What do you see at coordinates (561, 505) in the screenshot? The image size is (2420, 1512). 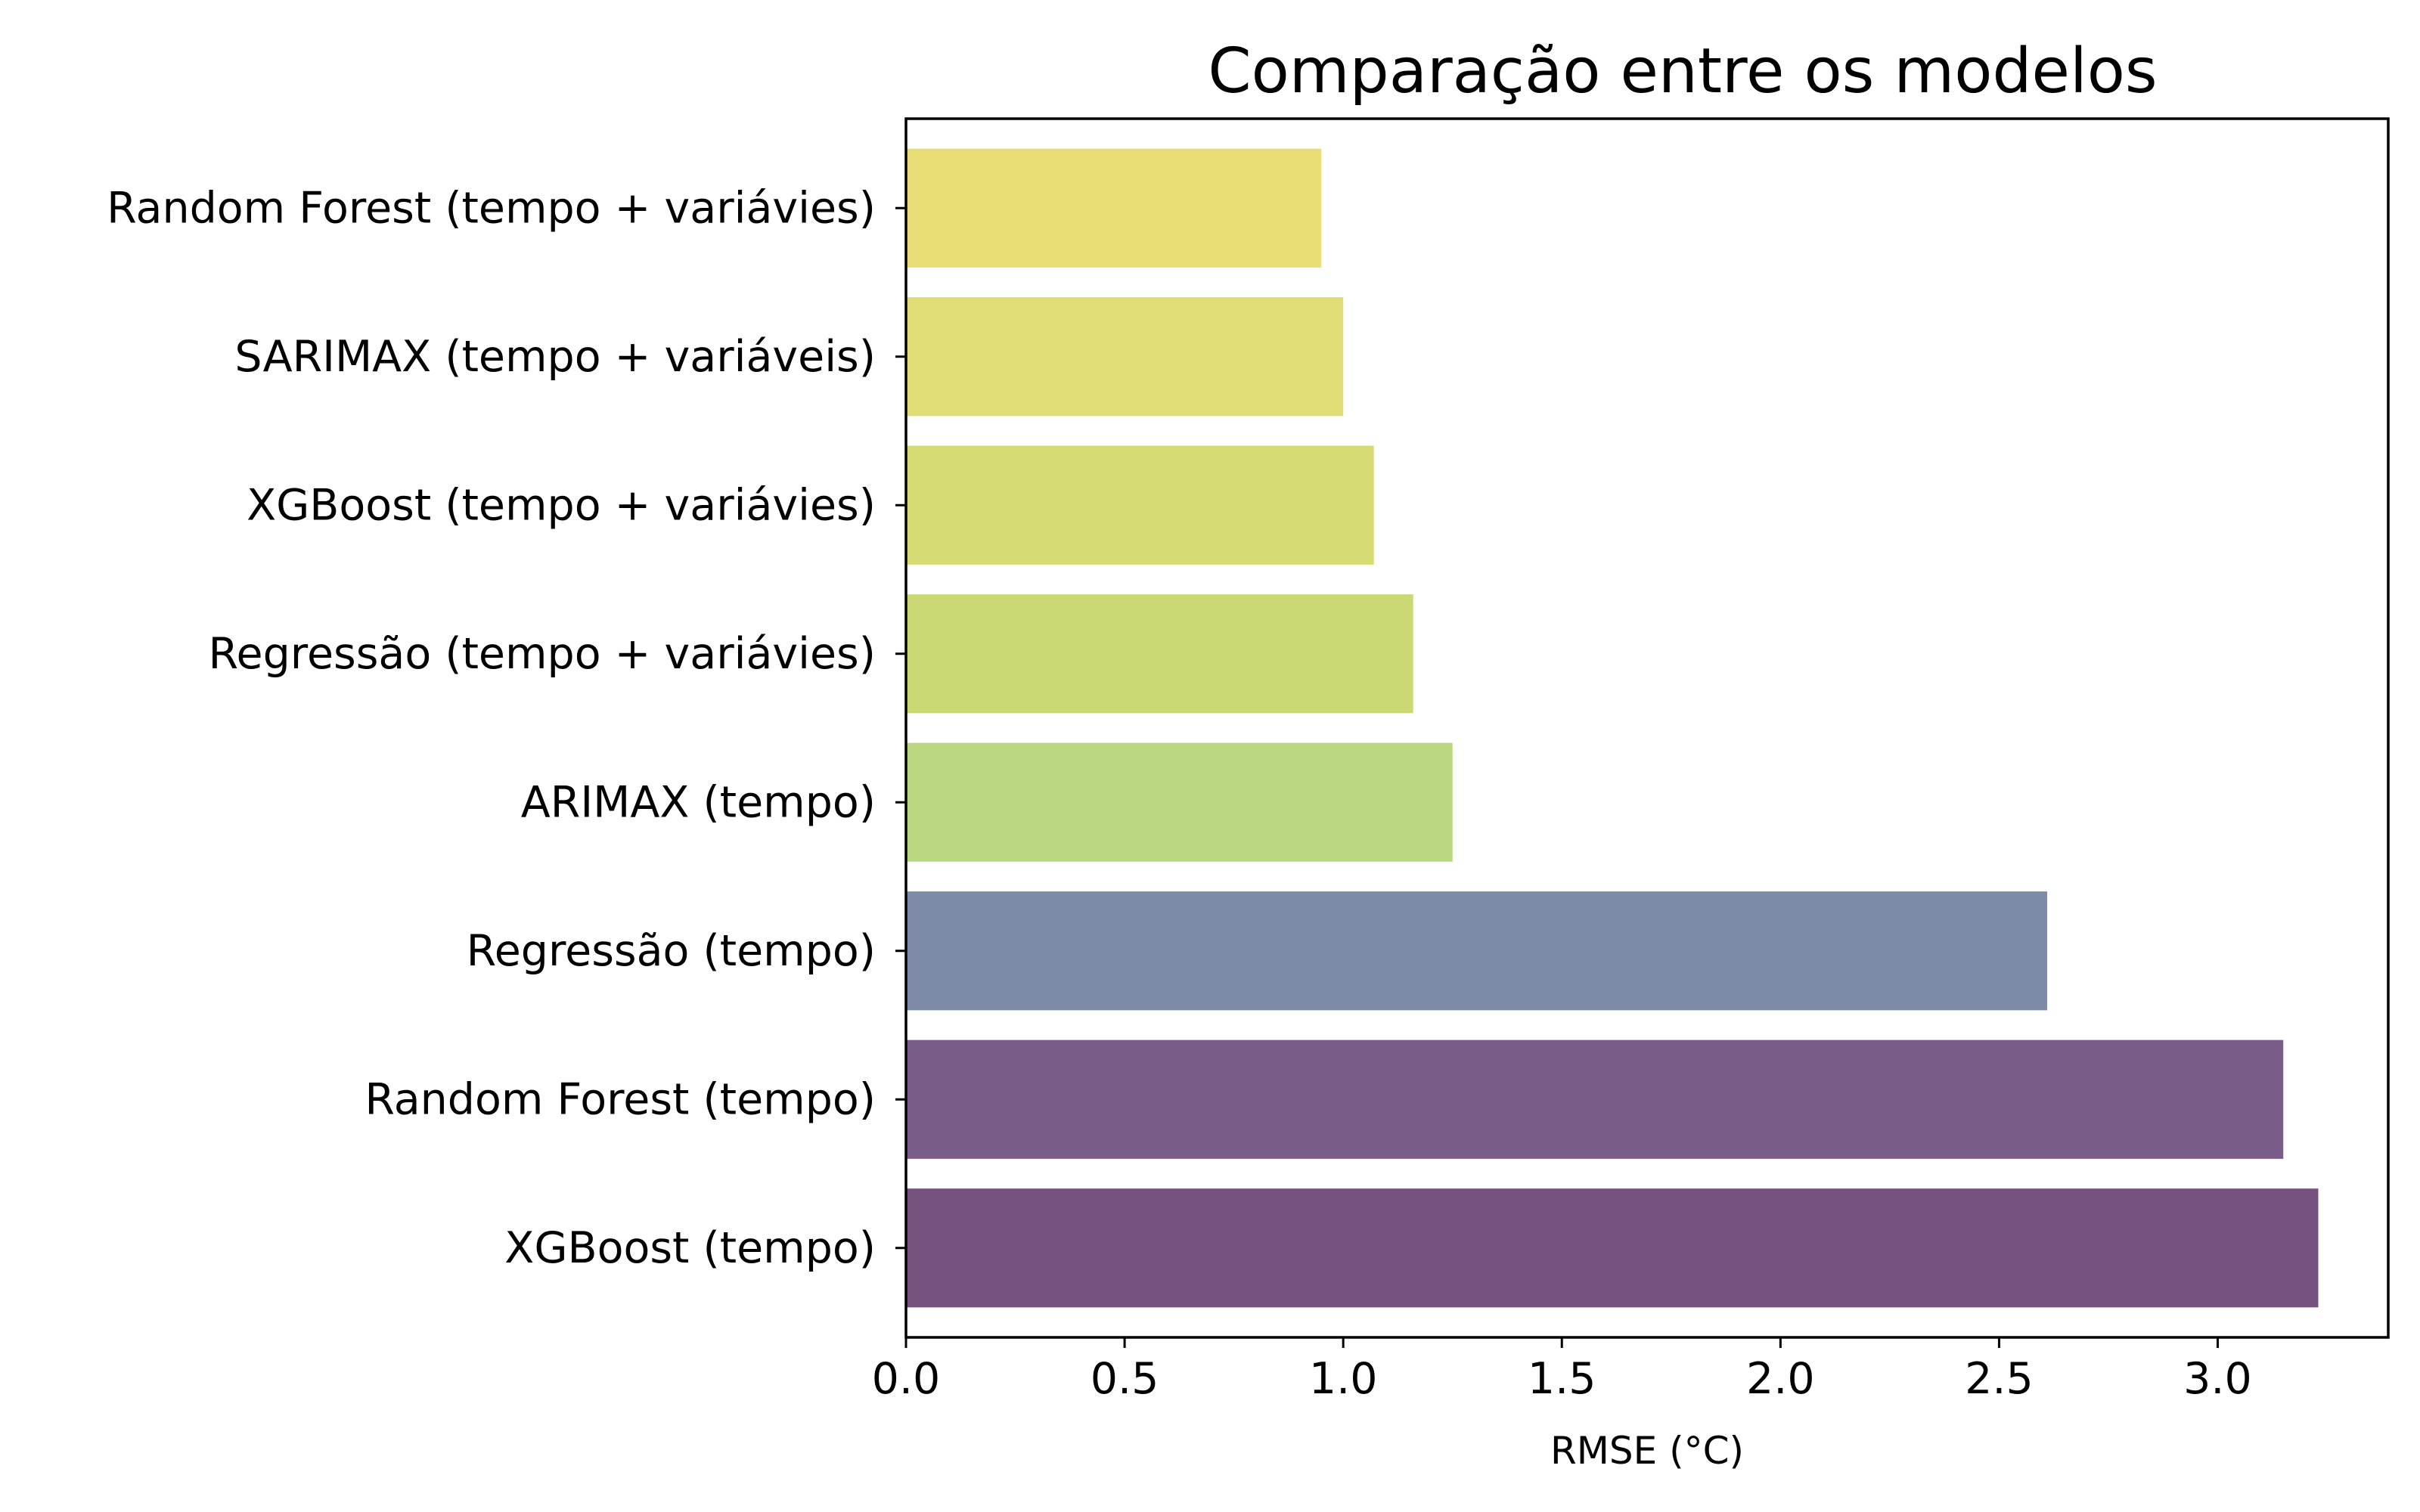 I see `category-label: XGBoost (tempo + variávies)` at bounding box center [561, 505].